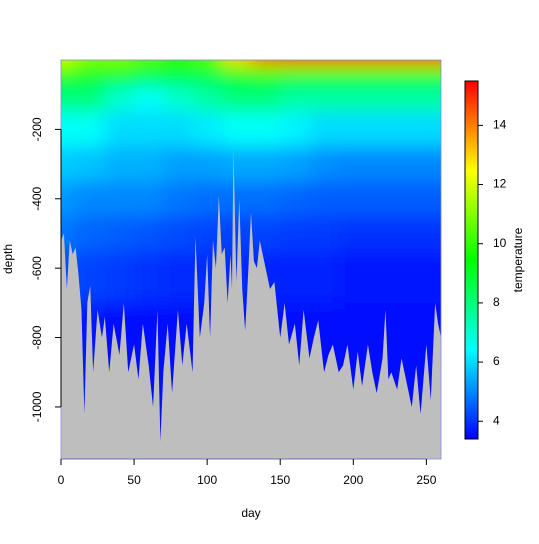 Image resolution: width=539 pixels, height=544 pixels. Describe the element at coordinates (500, 184) in the screenshot. I see `colorbar-tick-label: 12` at that location.